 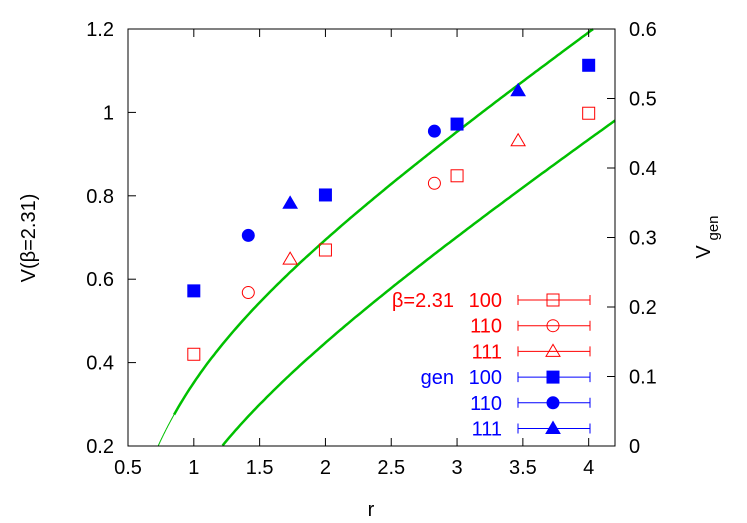 I want to click on y2-axis-label: V gen, so click(x=707, y=236).